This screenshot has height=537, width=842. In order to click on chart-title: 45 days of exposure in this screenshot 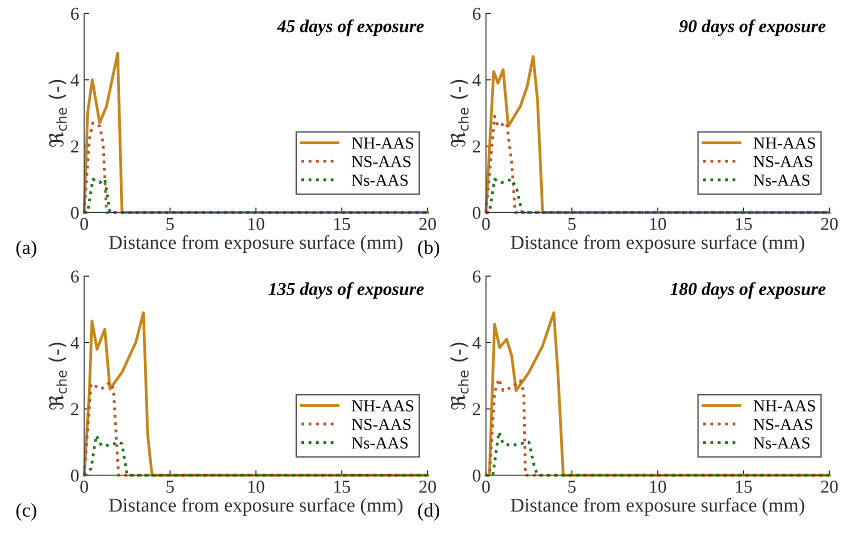, I will do `click(350, 27)`.